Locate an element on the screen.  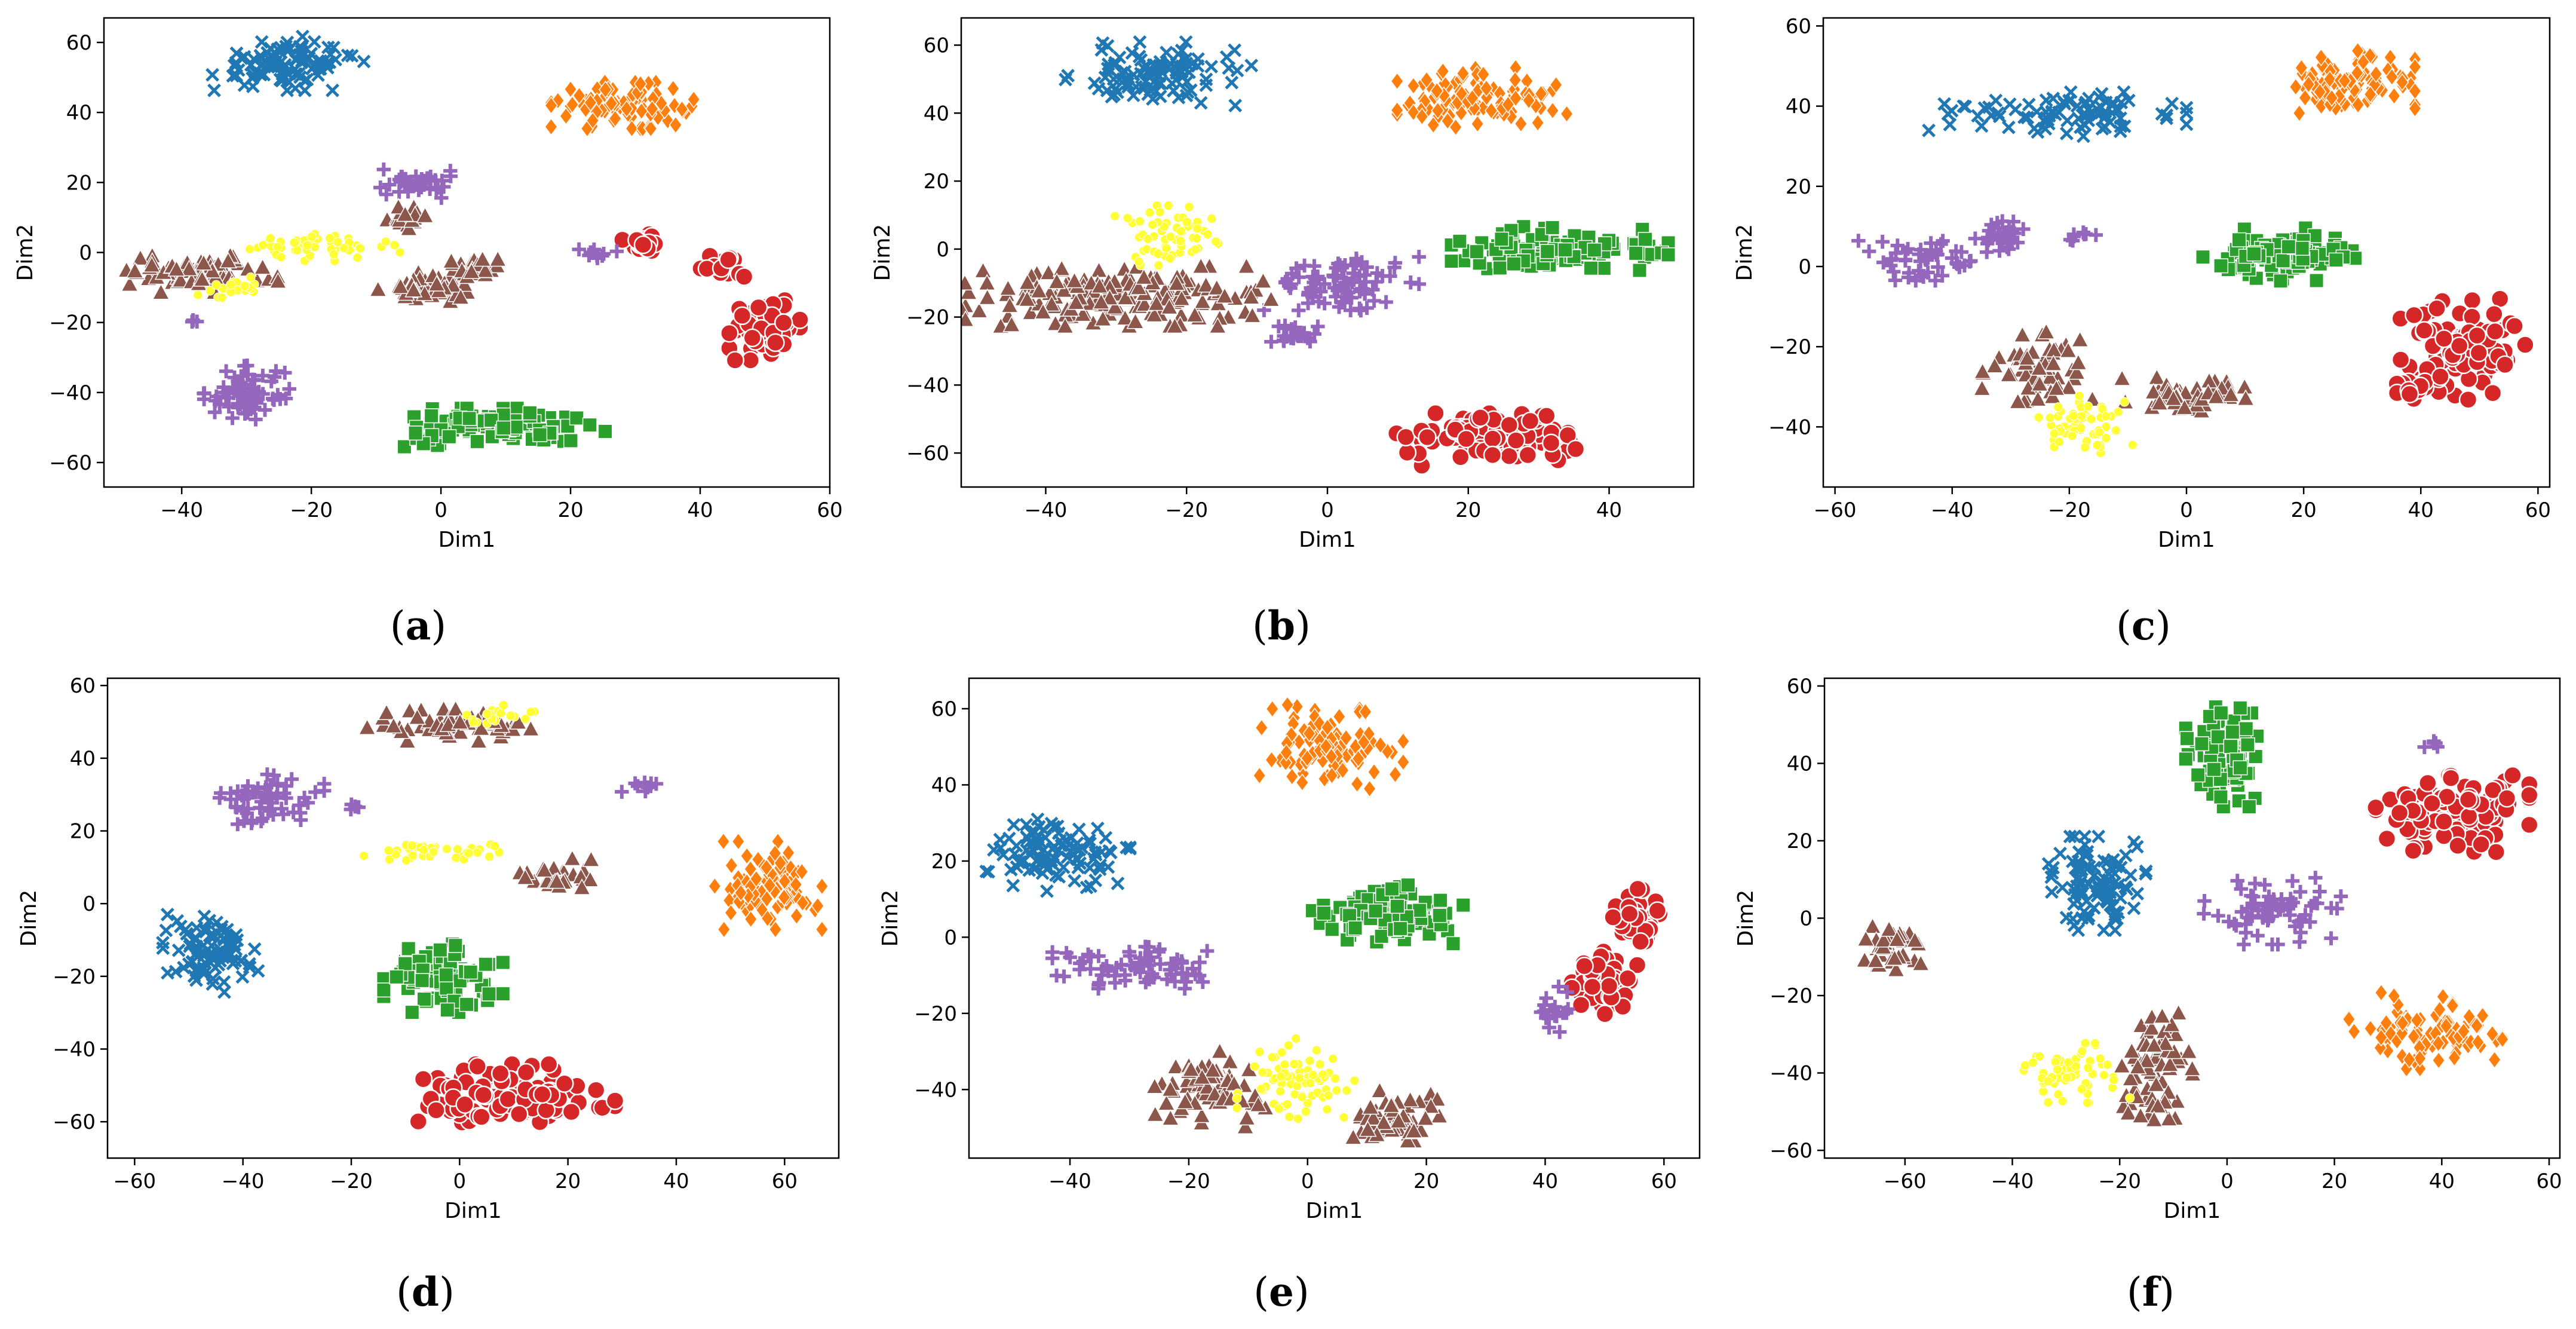
panel-label: (d) is located at coordinates (425, 1292).